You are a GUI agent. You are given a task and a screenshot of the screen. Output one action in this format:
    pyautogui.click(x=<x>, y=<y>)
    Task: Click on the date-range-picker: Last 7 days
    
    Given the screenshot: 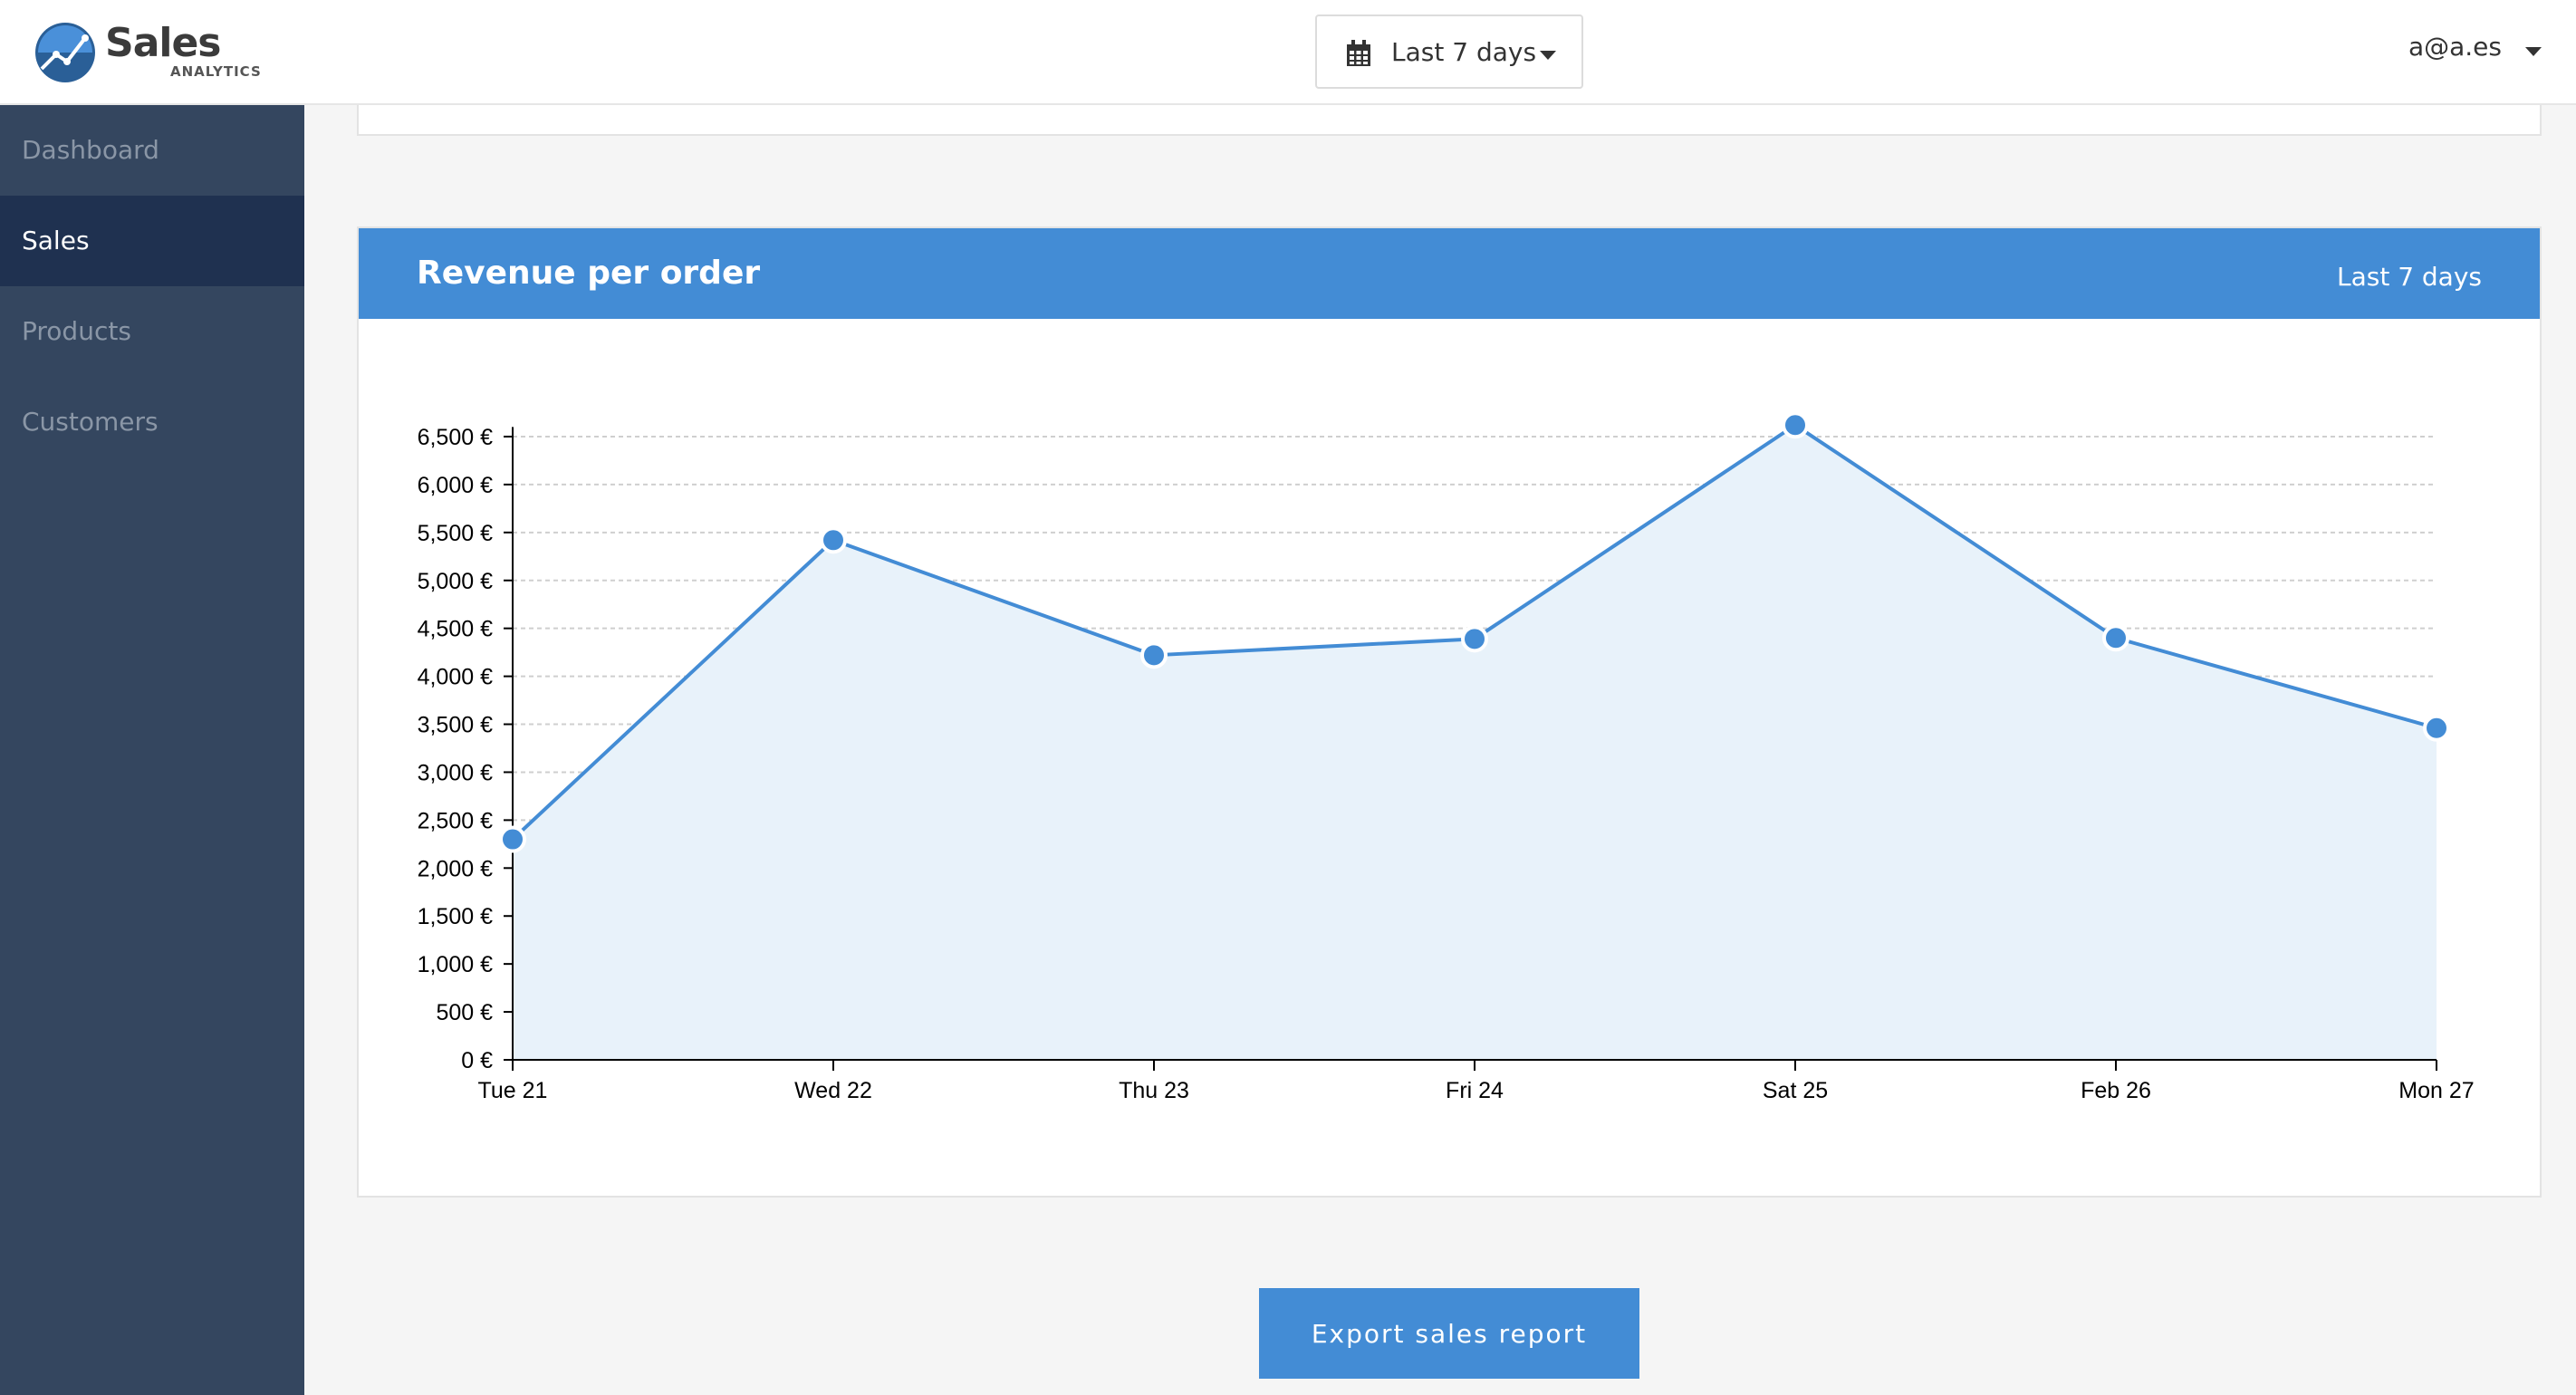 What is the action you would take?
    pyautogui.click(x=1449, y=51)
    